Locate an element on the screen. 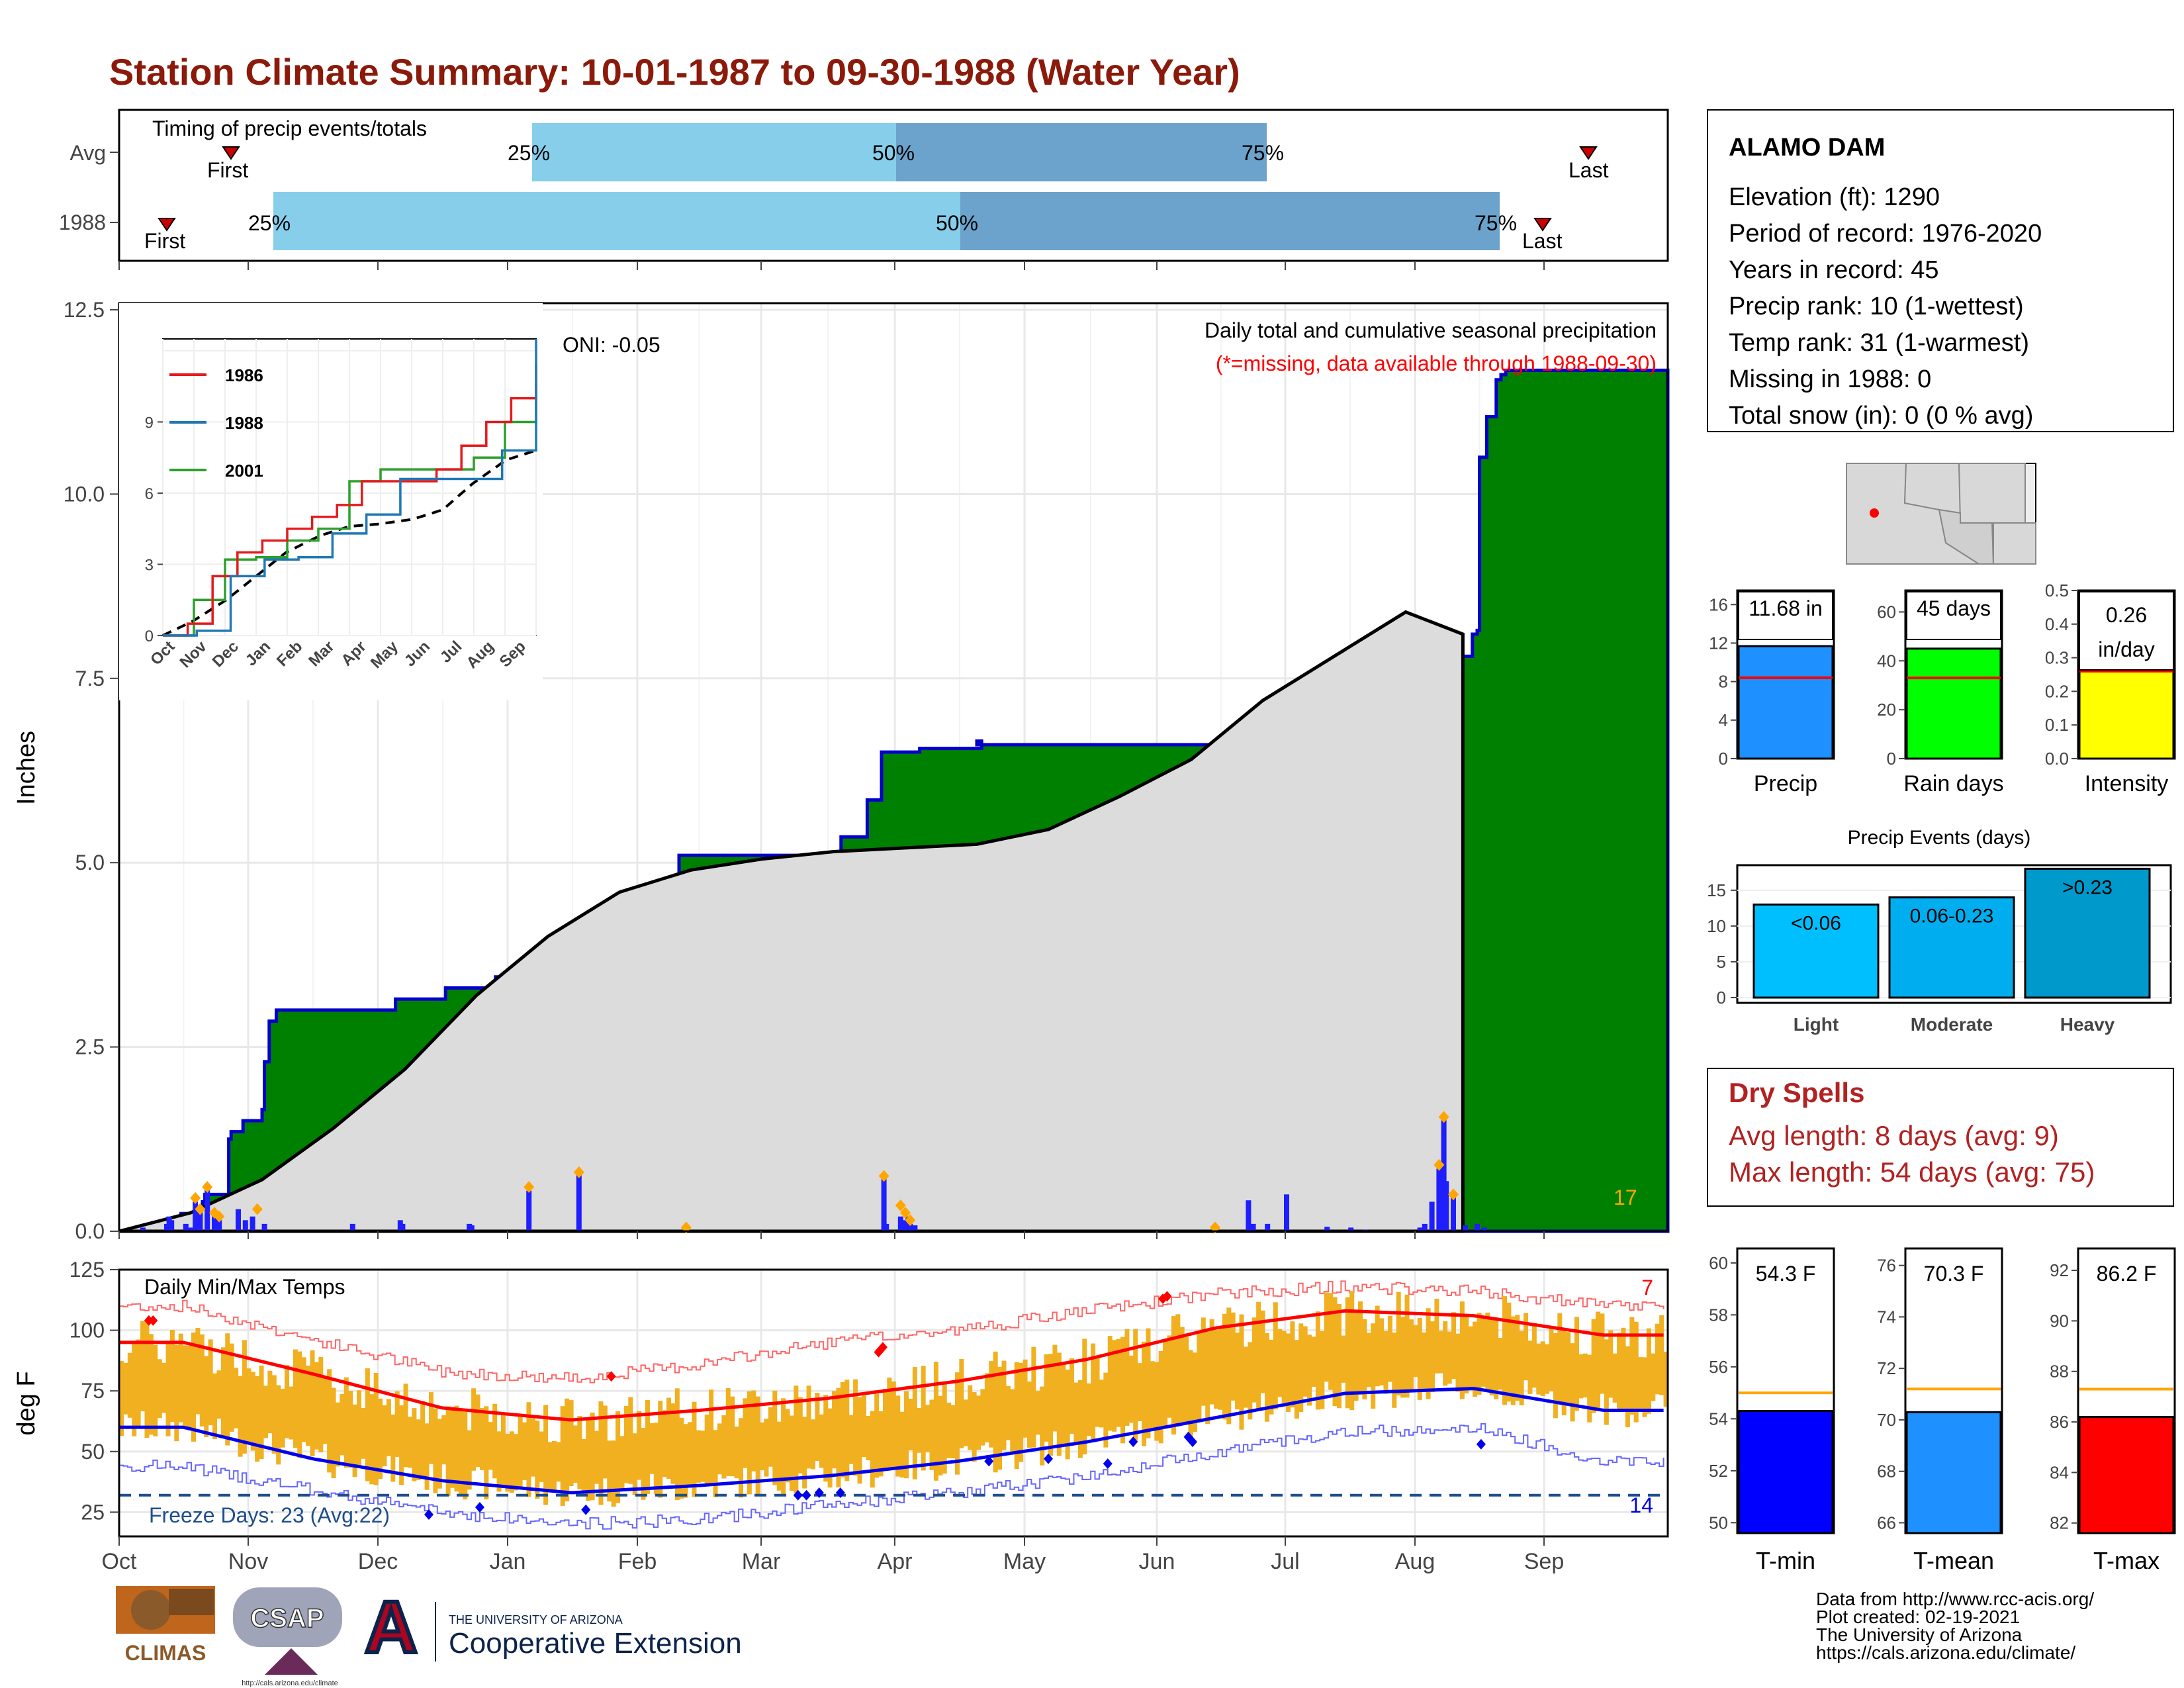 The height and width of the screenshot is (1688, 2184). temp-title: Daily Min/Max Temps is located at coordinates (245, 1287).